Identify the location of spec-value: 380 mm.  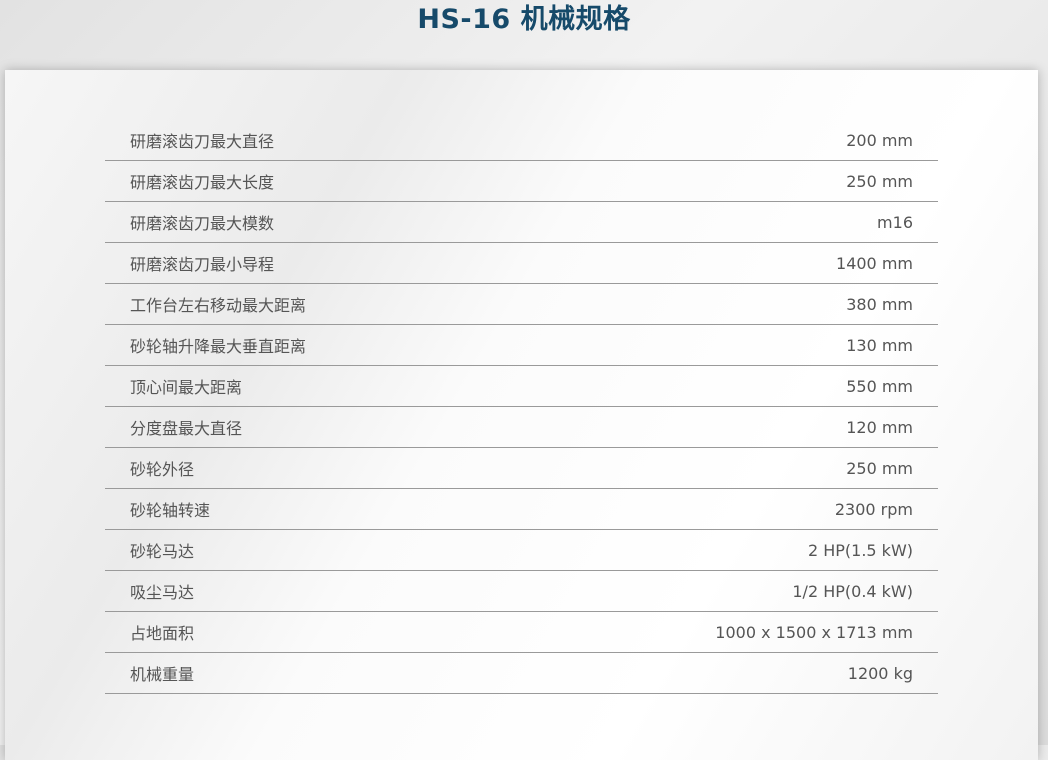
(879, 304).